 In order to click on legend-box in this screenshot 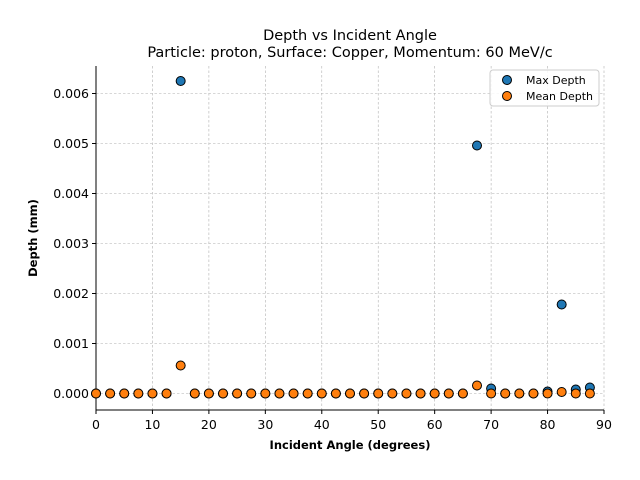, I will do `click(544, 88)`.